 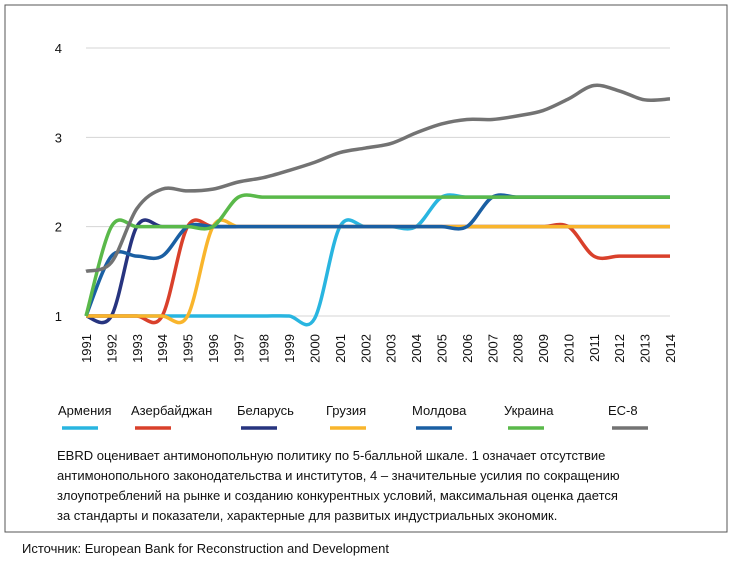 I want to click on x-tick-label: 2010, so click(x=568, y=348).